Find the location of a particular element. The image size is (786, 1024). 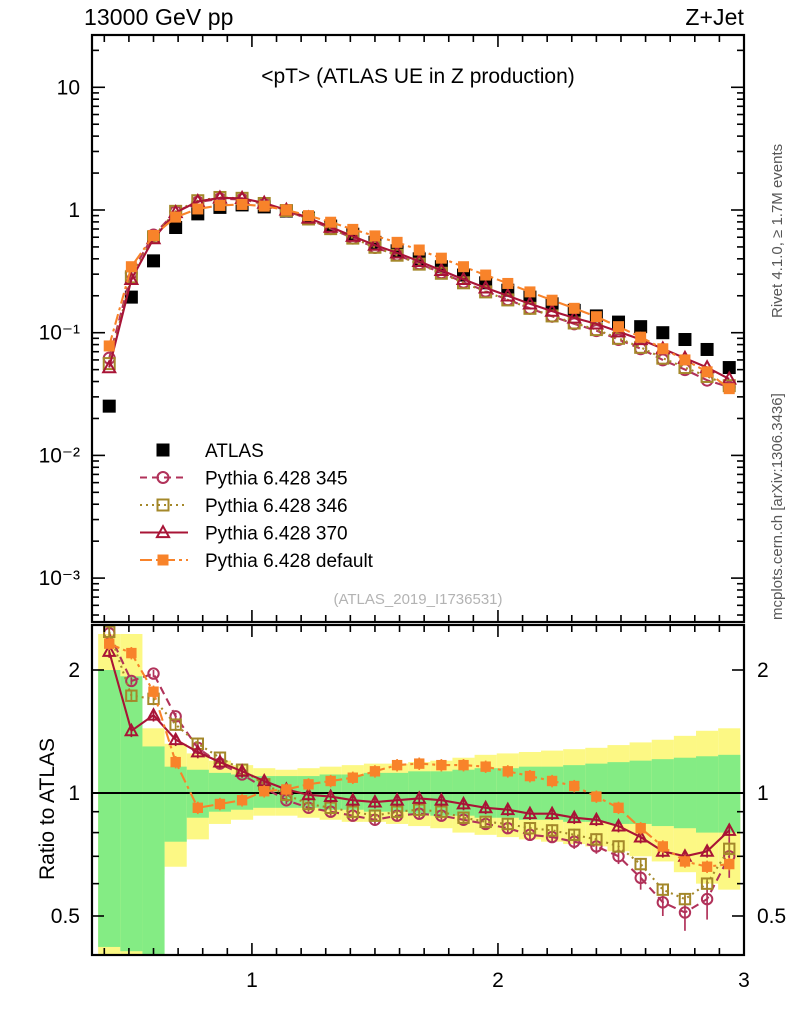

axis-tick-label: 10 is located at coordinates (68, 87).